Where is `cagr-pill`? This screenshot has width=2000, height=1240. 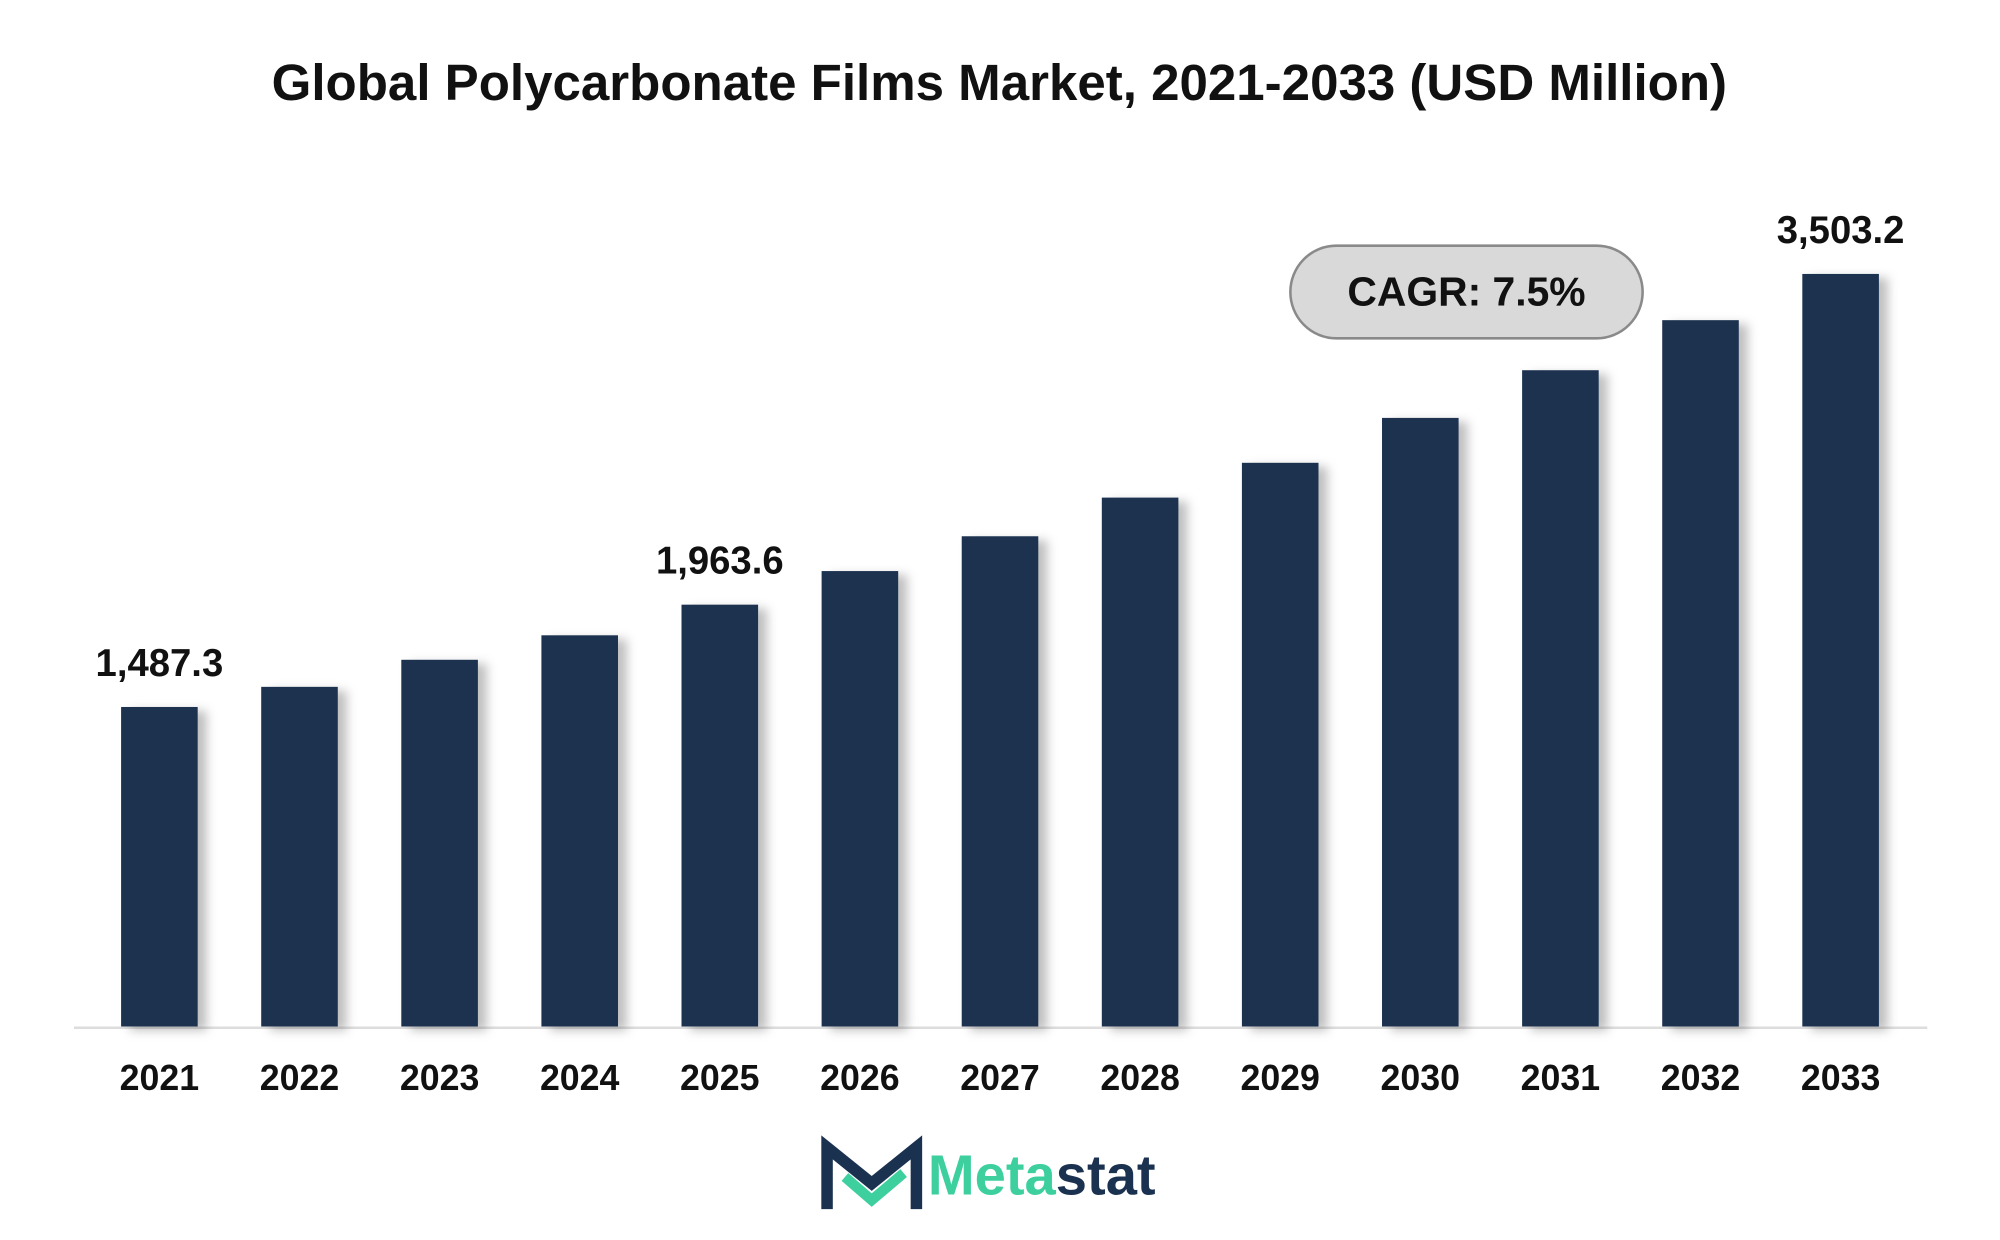 cagr-pill is located at coordinates (1466, 292).